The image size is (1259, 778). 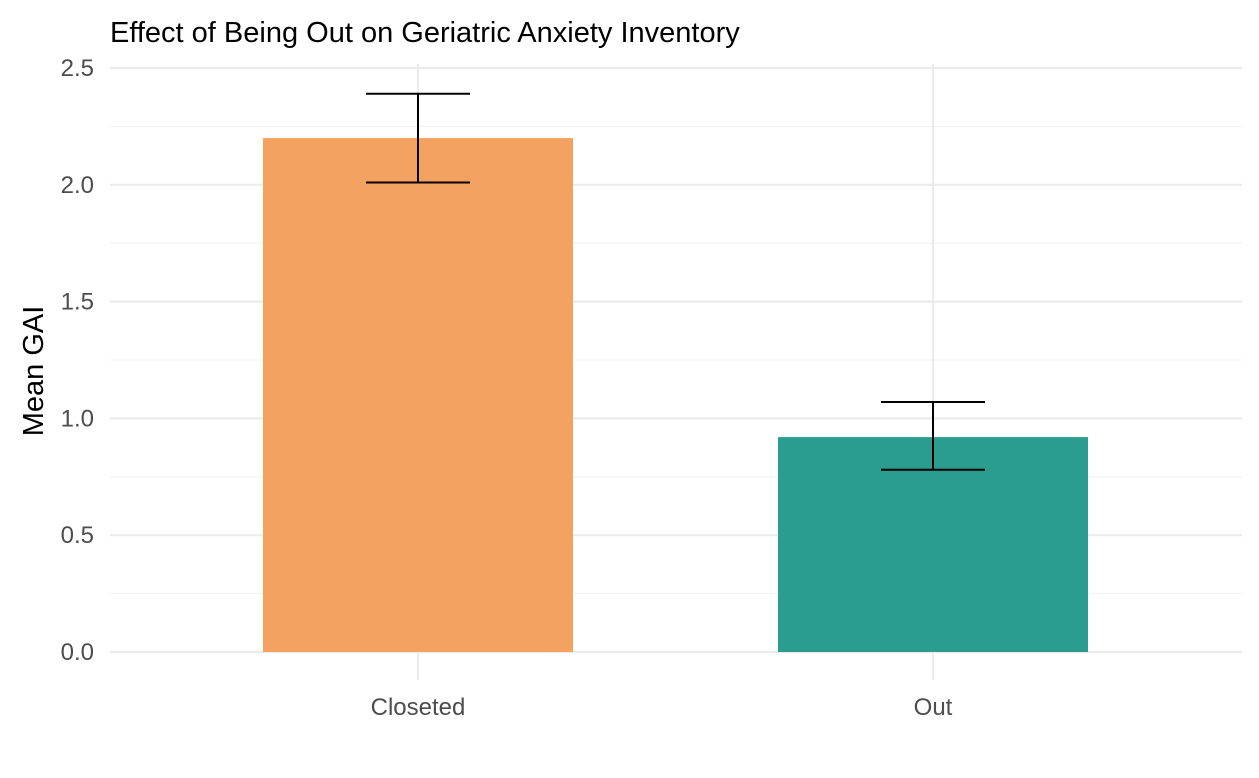 I want to click on error-bar-out, so click(x=933, y=436).